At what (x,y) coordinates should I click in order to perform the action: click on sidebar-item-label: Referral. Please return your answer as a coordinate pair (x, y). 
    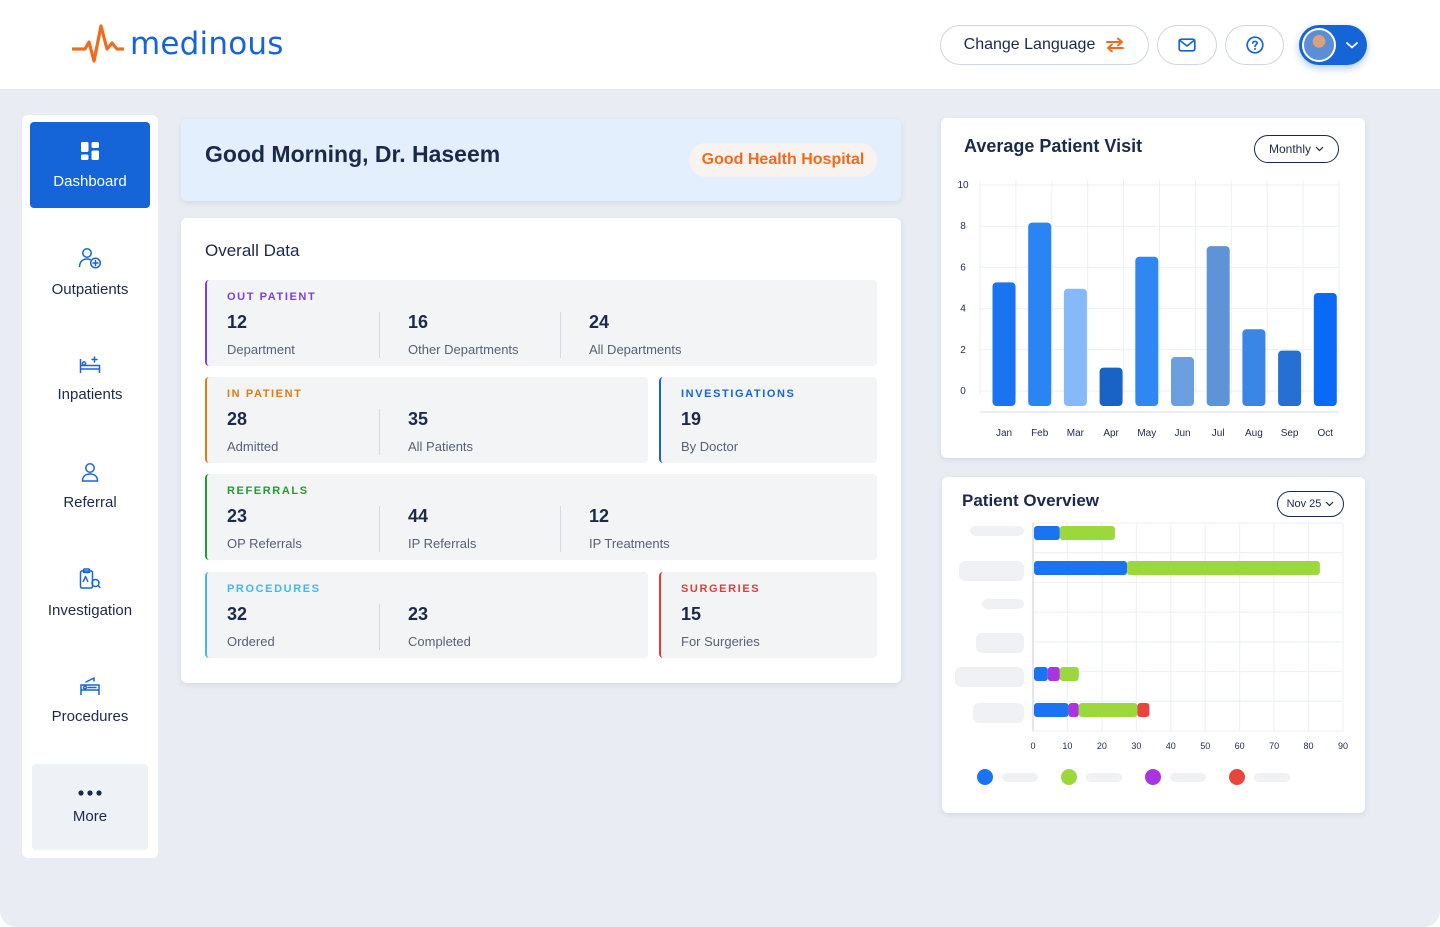
    Looking at the image, I should click on (90, 502).